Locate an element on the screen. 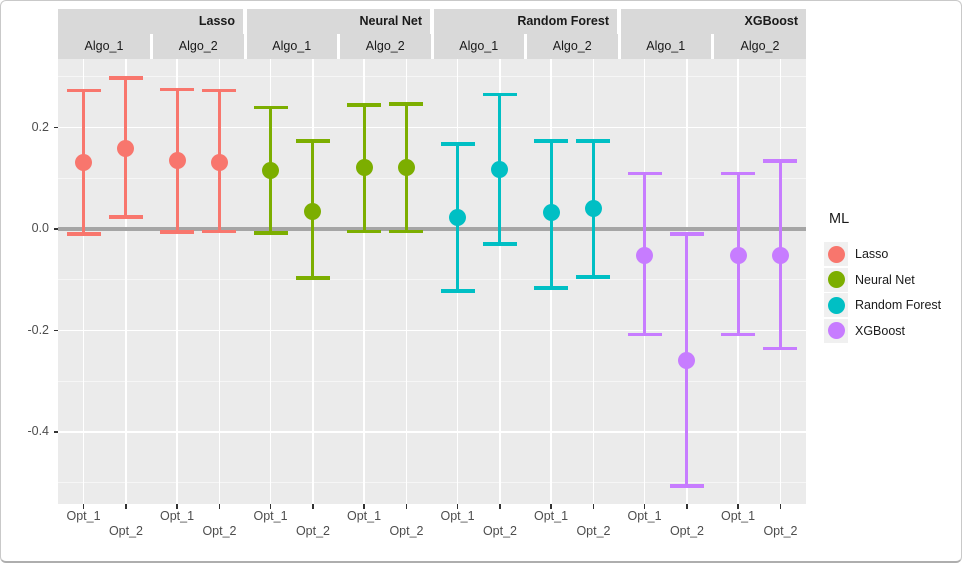 Image resolution: width=962 pixels, height=563 pixels. legend: Lasso Neural Net Random Forest XGBoost is located at coordinates (882, 292).